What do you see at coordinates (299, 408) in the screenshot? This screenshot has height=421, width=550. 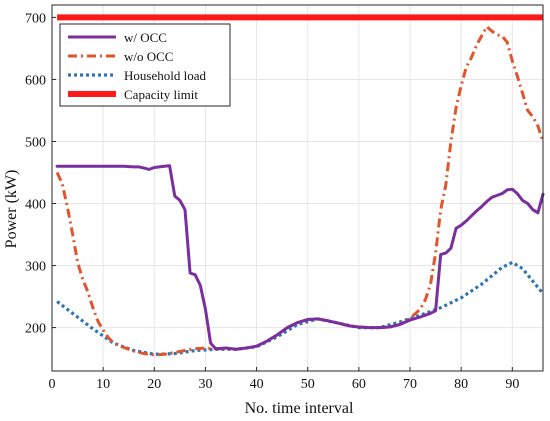 I see `x-axis-label: No. time interval` at bounding box center [299, 408].